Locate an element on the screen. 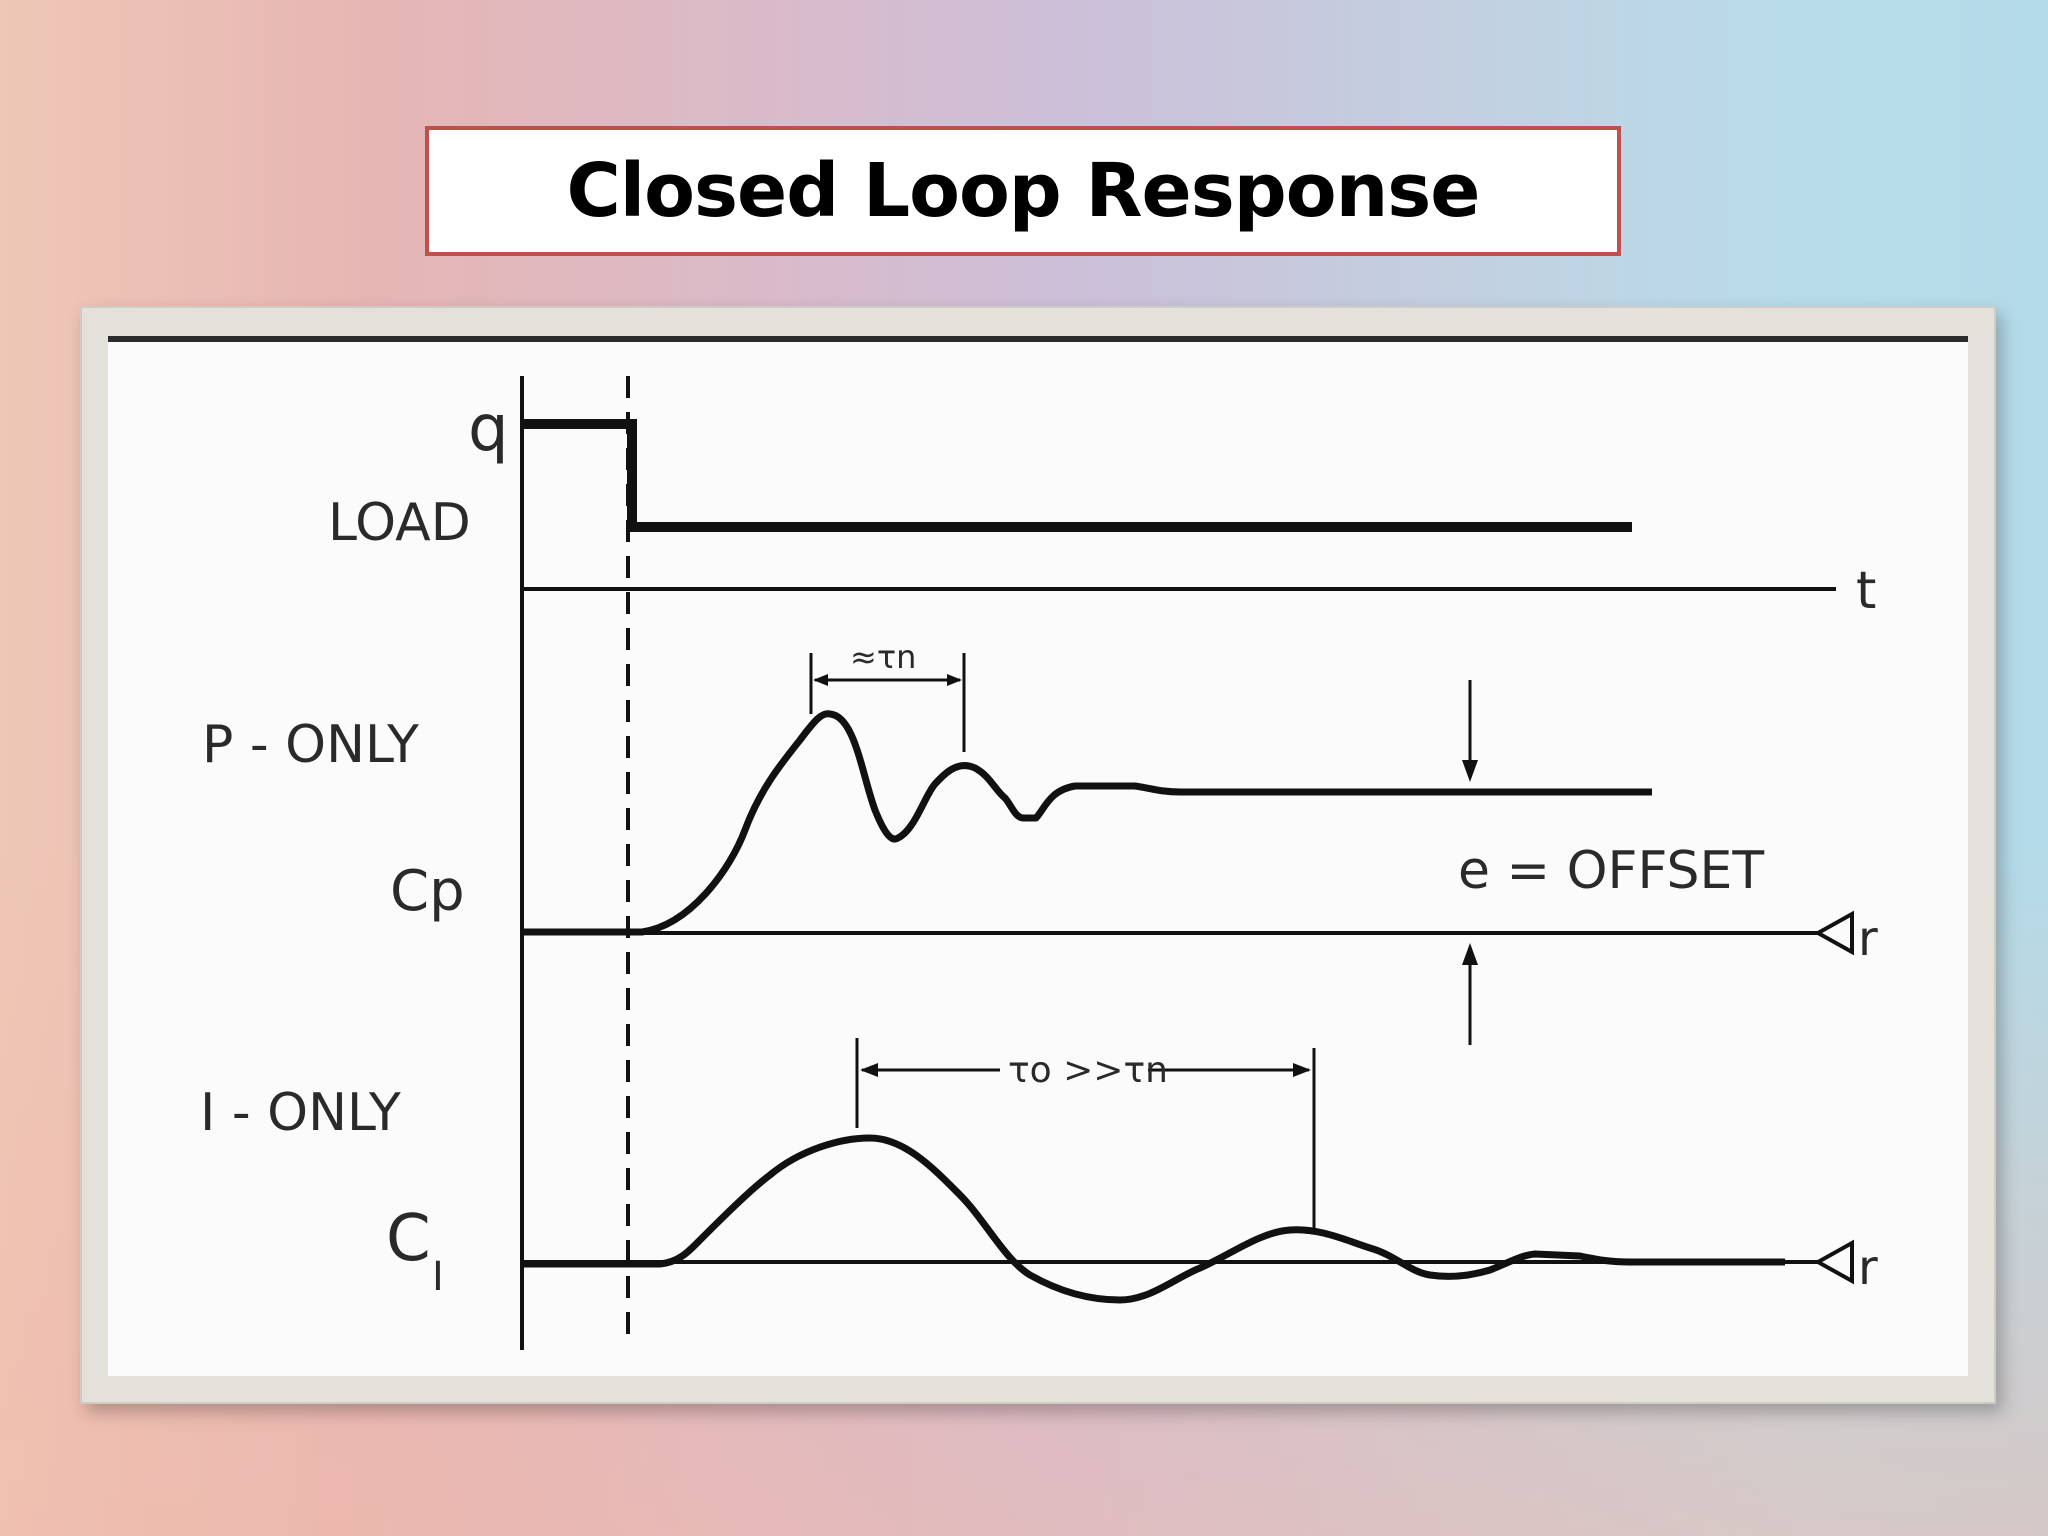 The width and height of the screenshot is (2048, 1536). tau-o-arrow-right is located at coordinates (1302, 1070).